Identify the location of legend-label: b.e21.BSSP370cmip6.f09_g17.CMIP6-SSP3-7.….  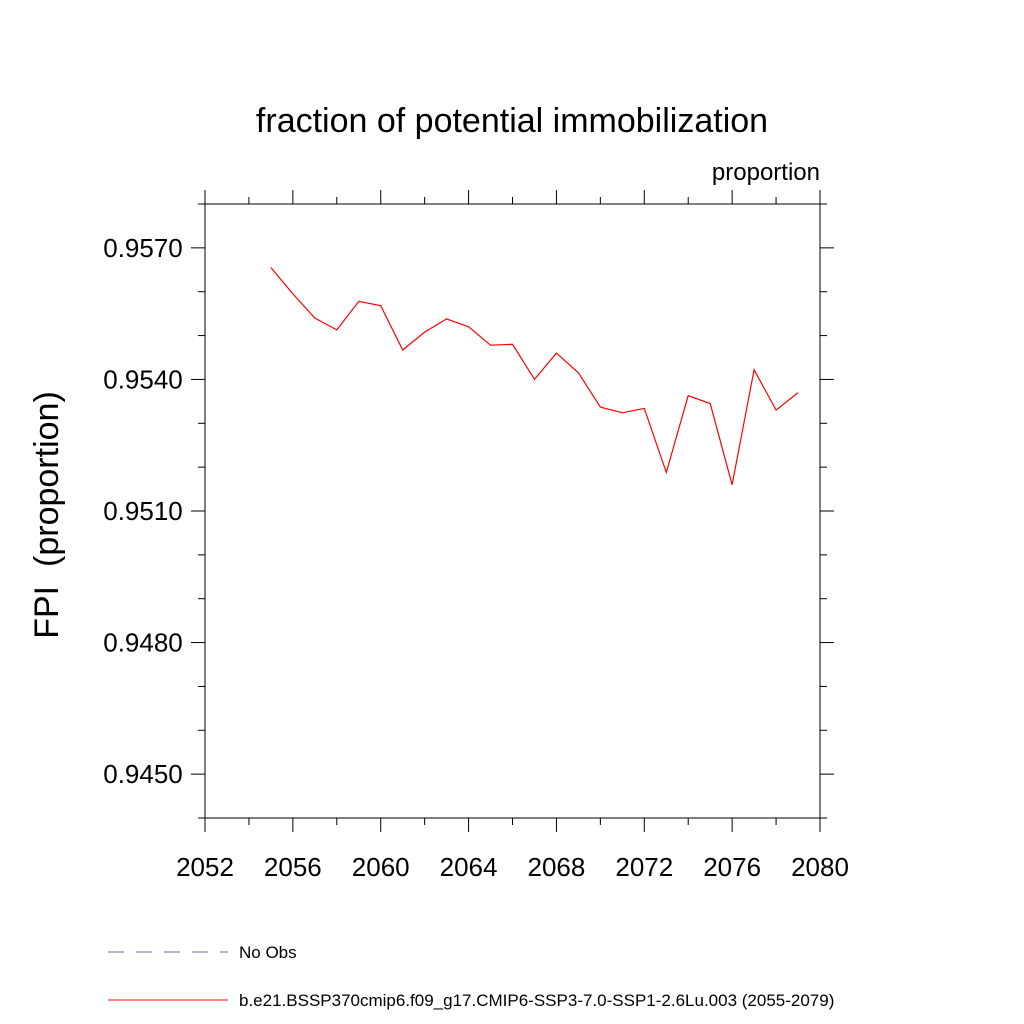
(536, 1000).